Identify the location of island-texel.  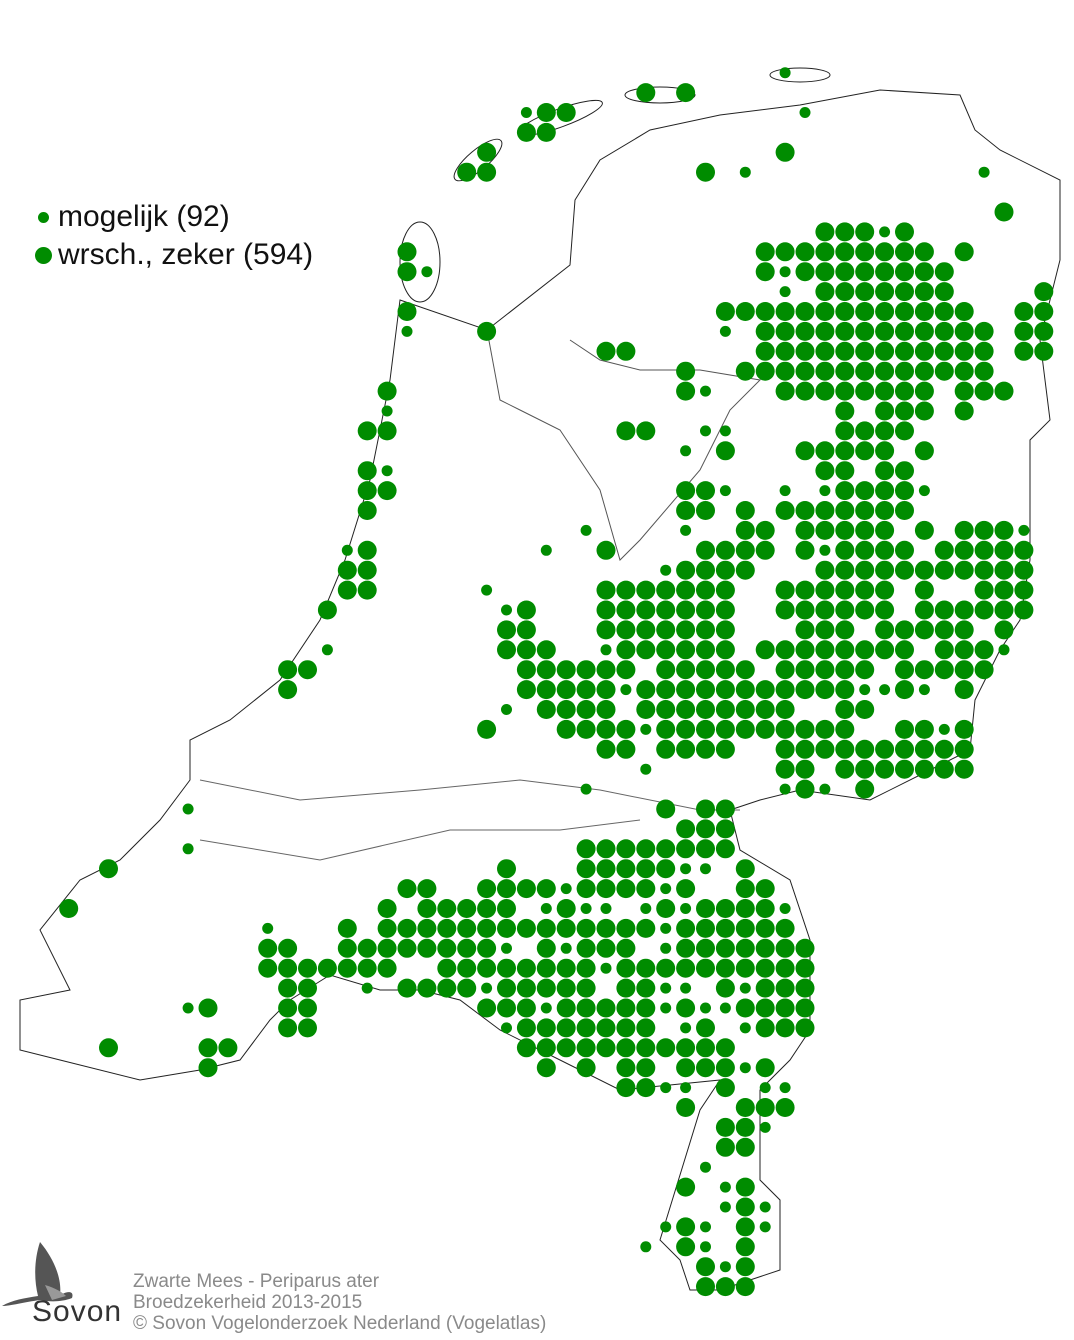
(420, 262).